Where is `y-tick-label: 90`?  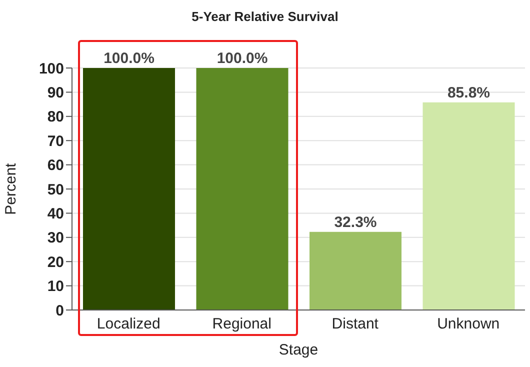
y-tick-label: 90 is located at coordinates (55, 93).